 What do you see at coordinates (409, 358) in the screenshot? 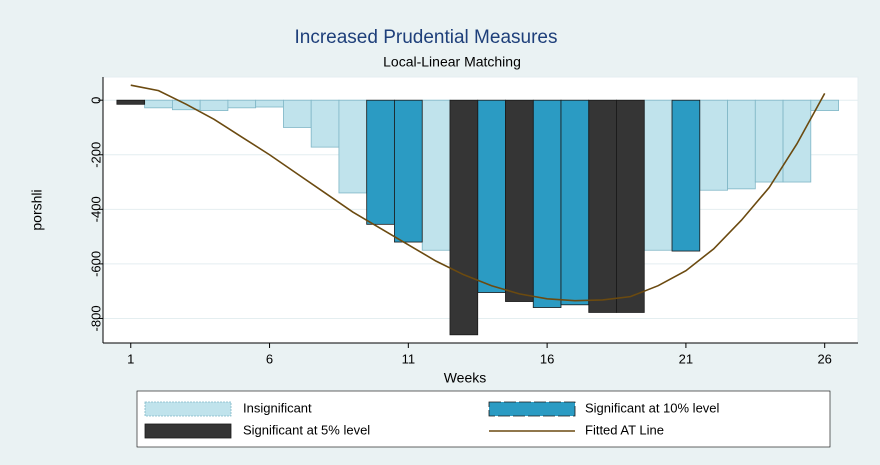
I see `x-tick-label: 11` at bounding box center [409, 358].